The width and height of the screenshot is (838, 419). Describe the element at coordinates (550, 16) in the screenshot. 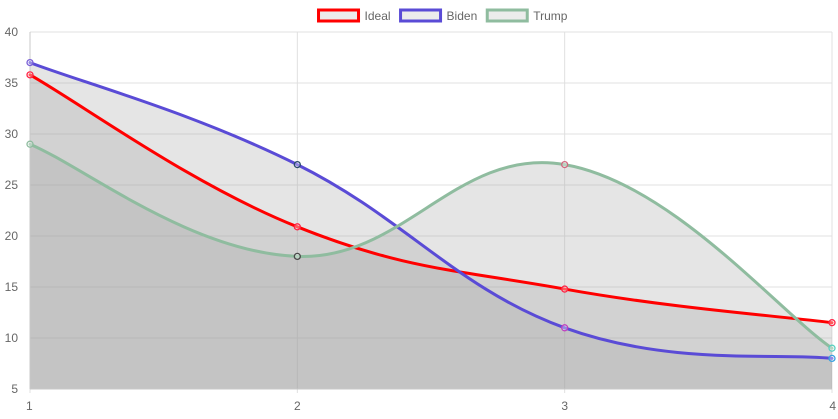

I see `legend-label-trump: Trump` at that location.